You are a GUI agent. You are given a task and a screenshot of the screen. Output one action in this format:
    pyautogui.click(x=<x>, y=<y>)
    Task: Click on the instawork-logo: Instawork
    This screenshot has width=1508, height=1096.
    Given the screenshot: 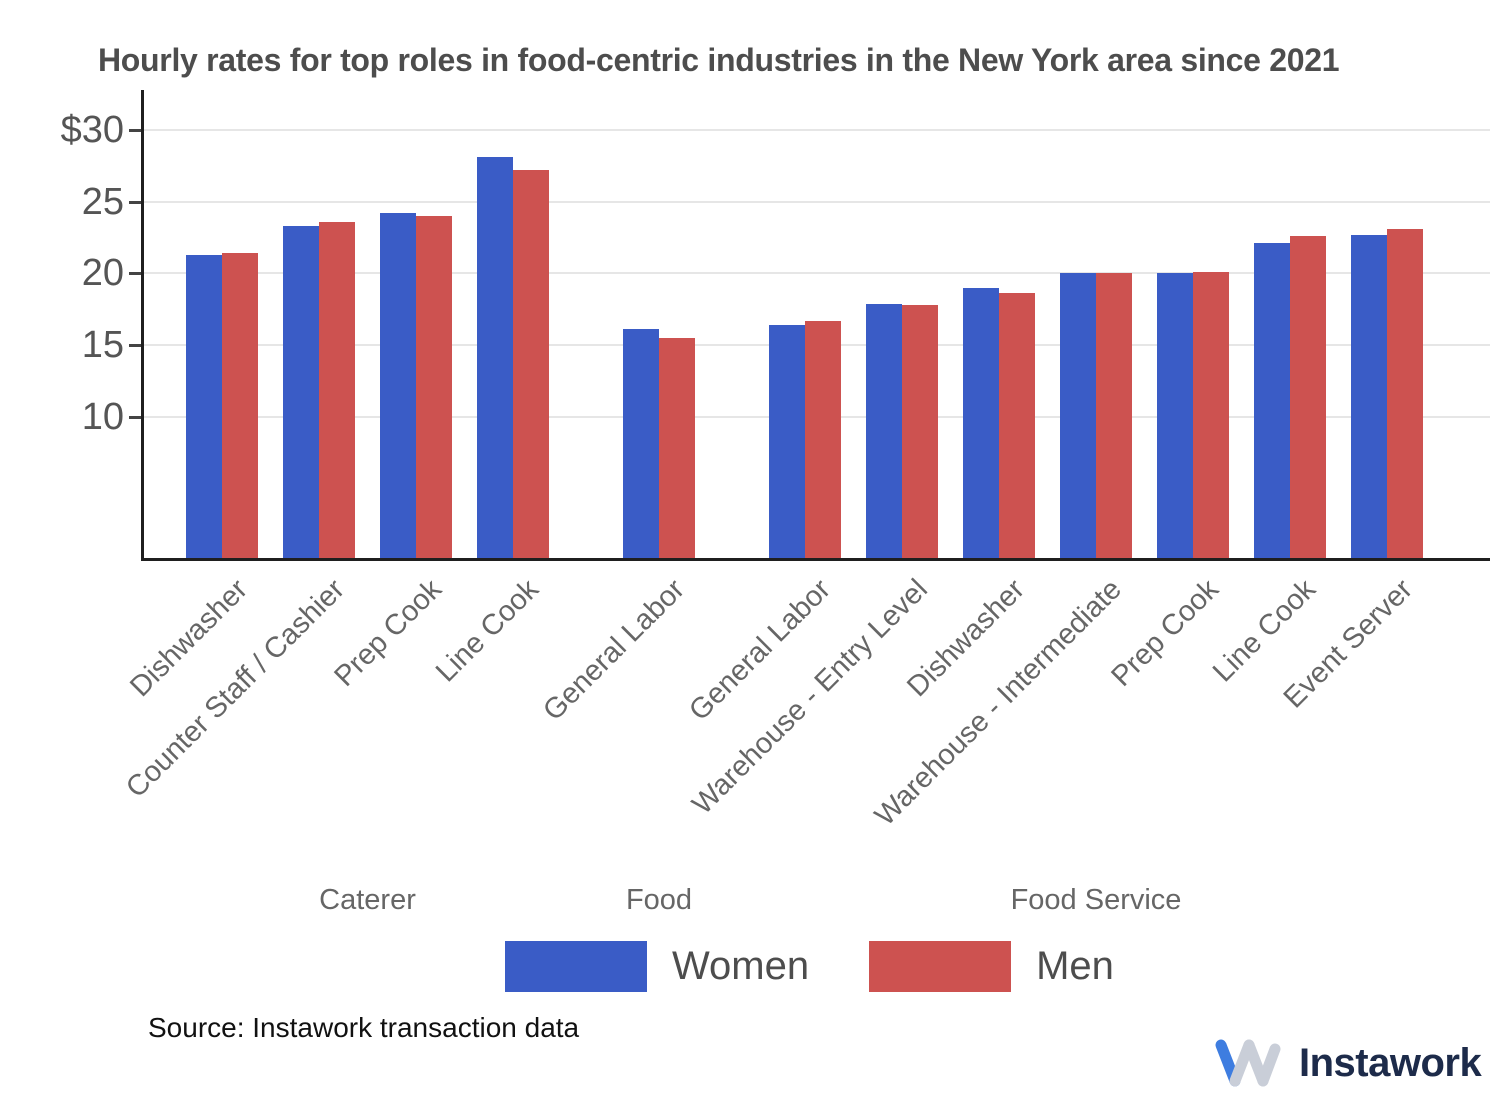 What is the action you would take?
    pyautogui.click(x=1347, y=1063)
    